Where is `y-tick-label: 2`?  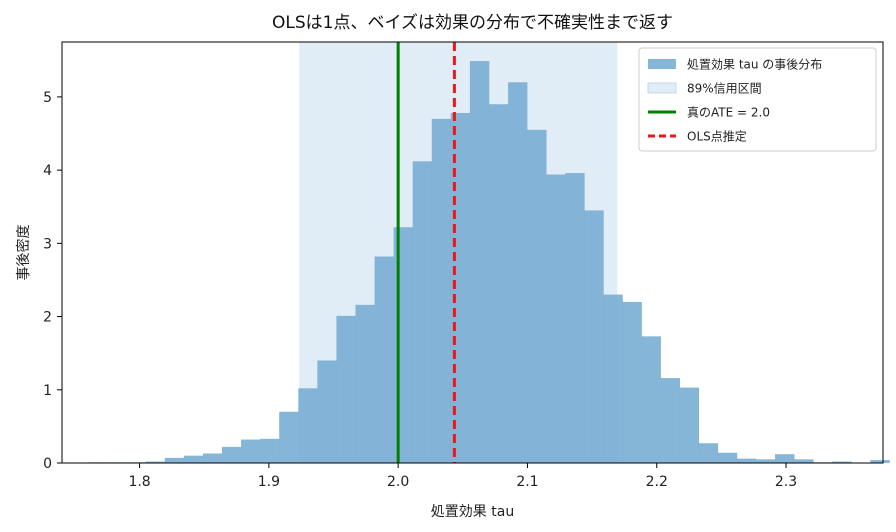 y-tick-label: 2 is located at coordinates (47, 318).